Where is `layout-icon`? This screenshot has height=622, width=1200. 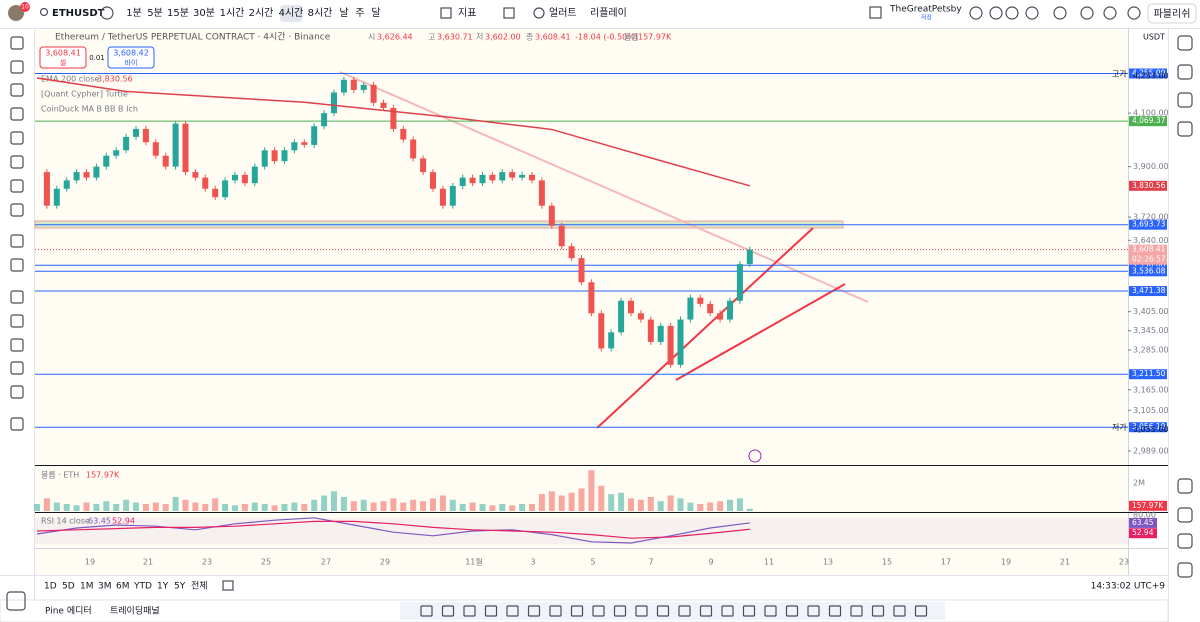 layout-icon is located at coordinates (509, 13).